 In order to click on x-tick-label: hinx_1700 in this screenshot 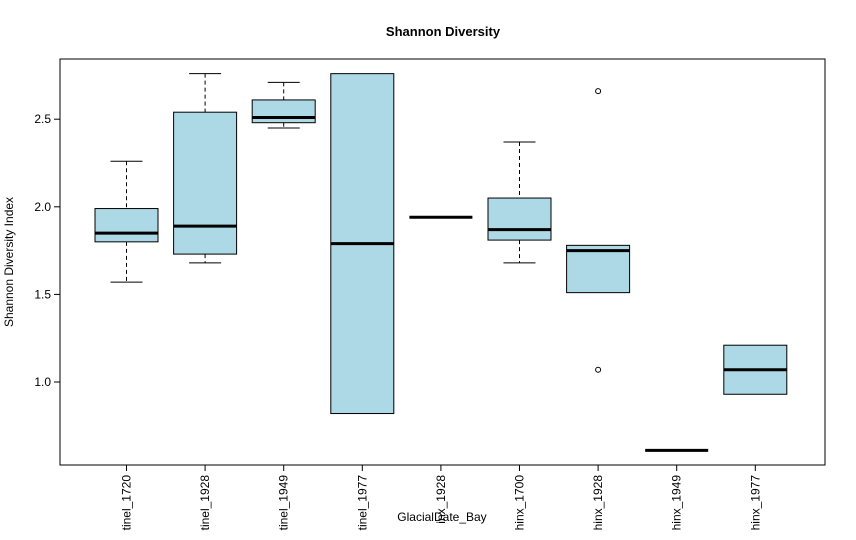, I will do `click(520, 503)`.